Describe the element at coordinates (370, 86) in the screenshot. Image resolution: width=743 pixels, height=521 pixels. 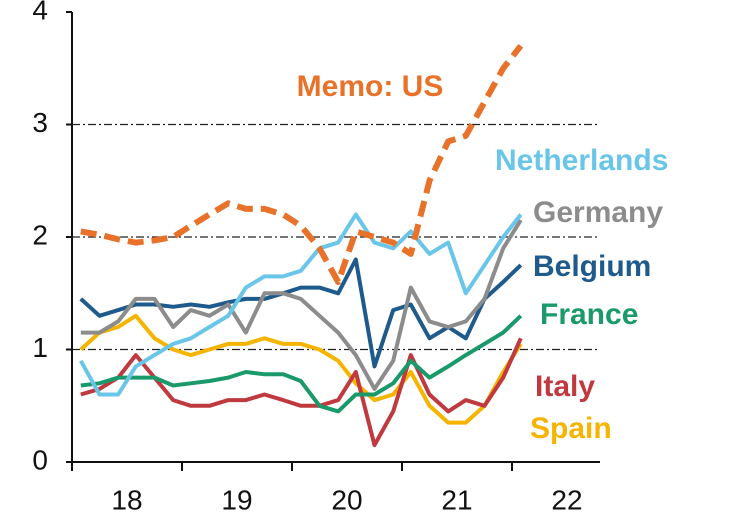
I see `series-label: Memo: US` at that location.